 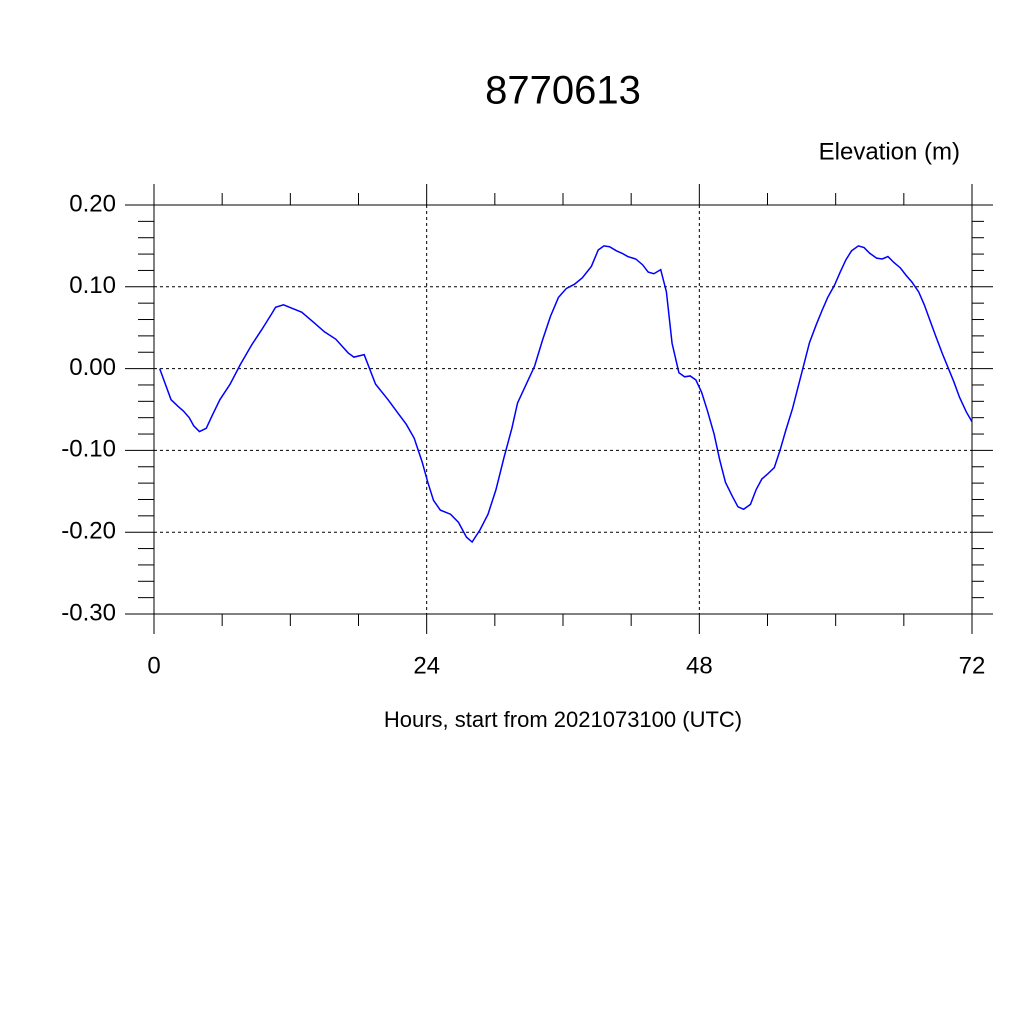 What do you see at coordinates (889, 151) in the screenshot?
I see `chart-subtitle: Elevation (m)` at bounding box center [889, 151].